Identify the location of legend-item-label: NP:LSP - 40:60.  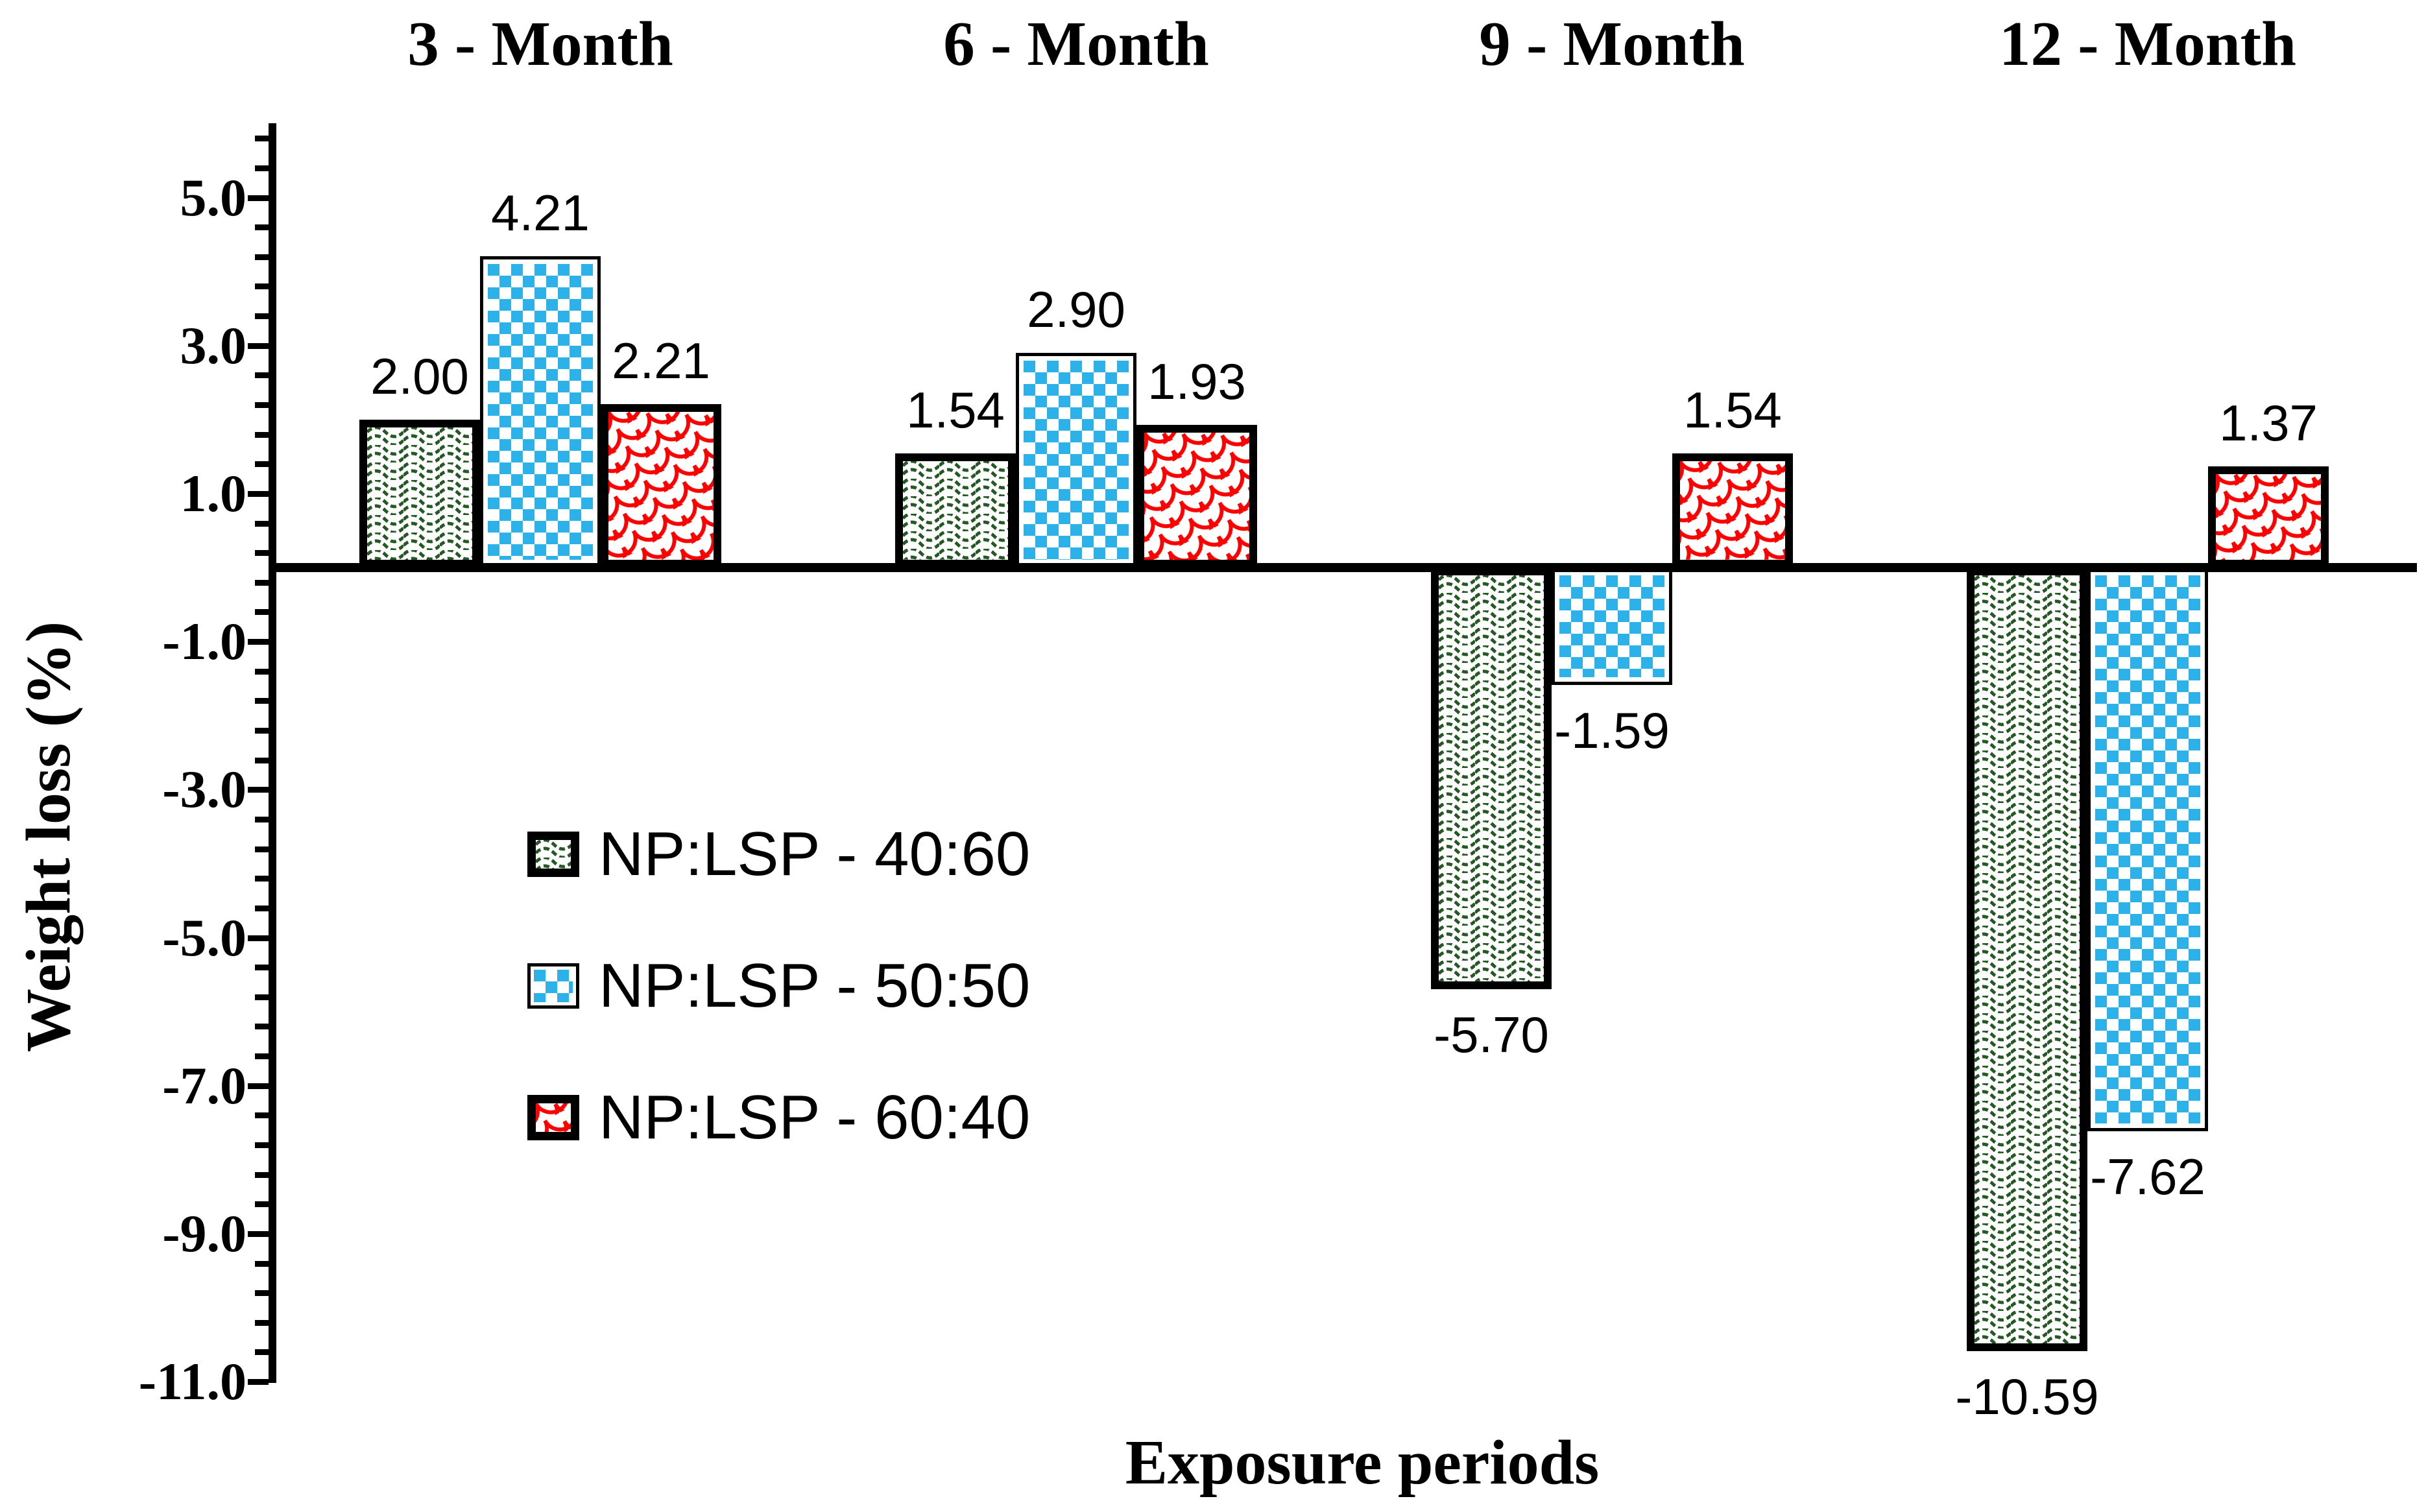
(815, 854).